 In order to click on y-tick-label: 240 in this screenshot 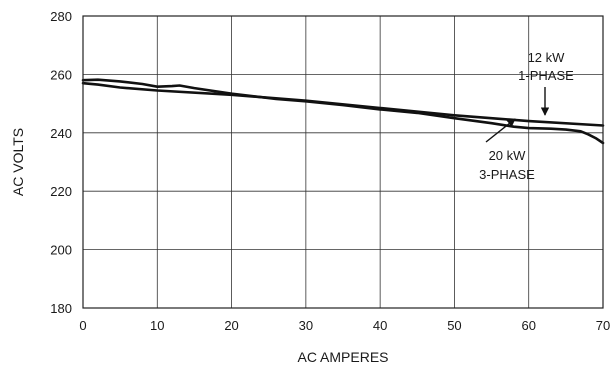, I will do `click(61, 133)`.